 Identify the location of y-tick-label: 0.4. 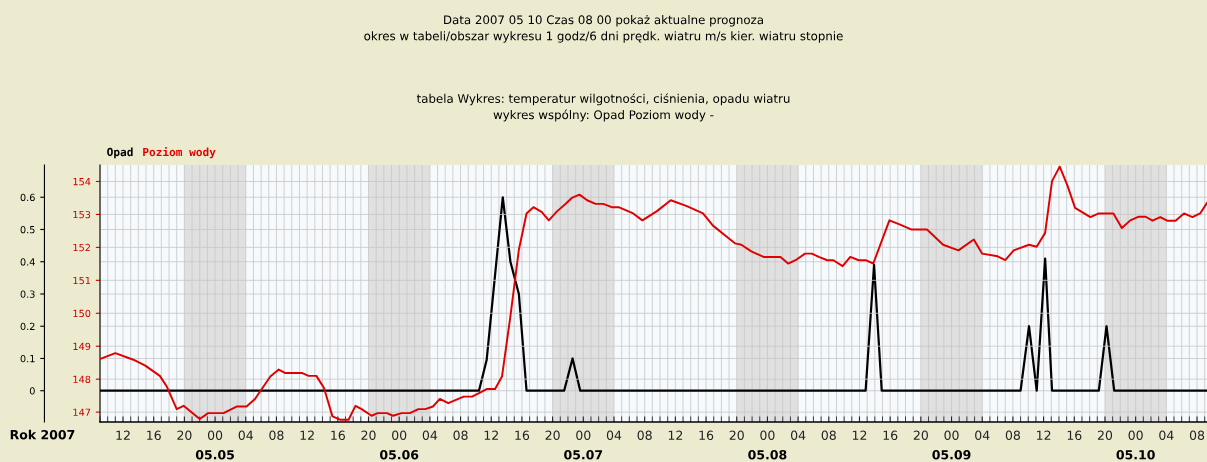
(27, 262).